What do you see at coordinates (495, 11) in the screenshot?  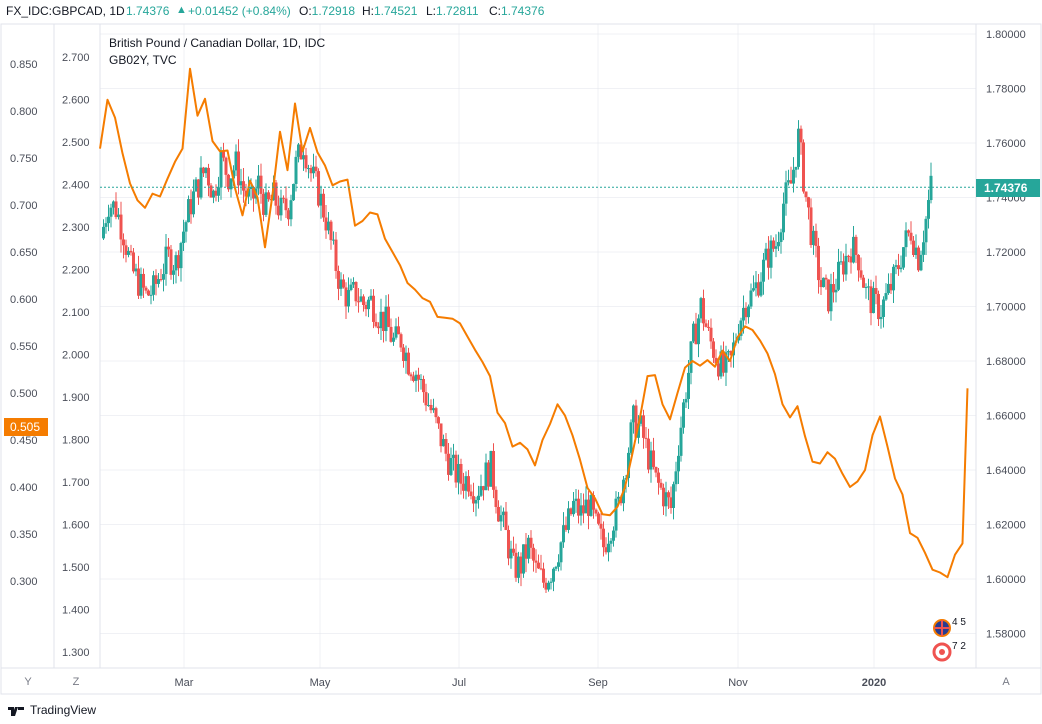 I see `close-label: C:` at bounding box center [495, 11].